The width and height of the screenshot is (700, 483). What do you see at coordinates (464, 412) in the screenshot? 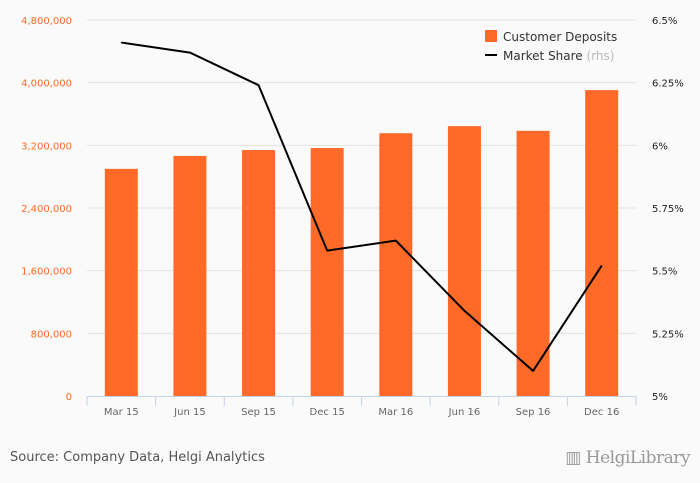
I see `x-tick-label: Jun 16` at bounding box center [464, 412].